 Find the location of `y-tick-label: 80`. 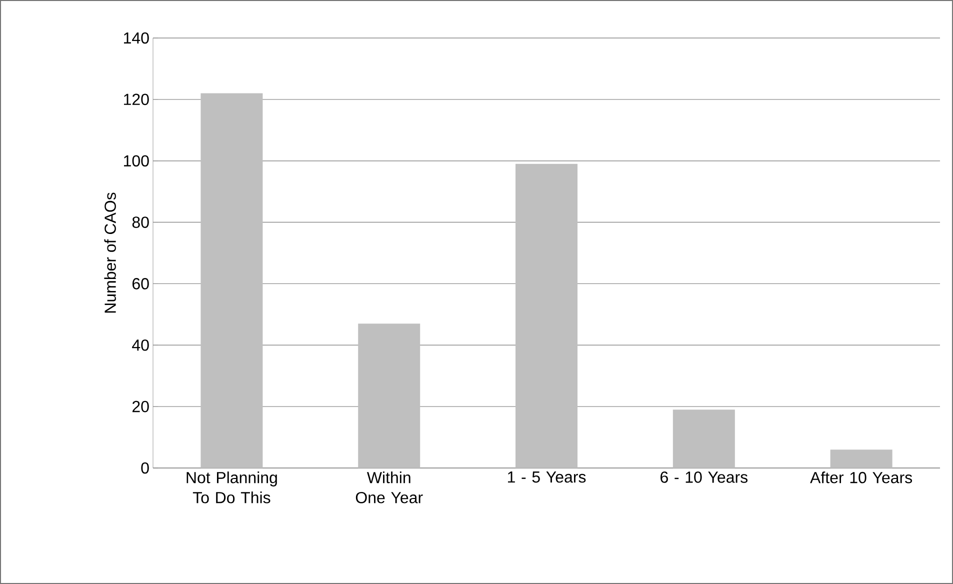

y-tick-label: 80 is located at coordinates (140, 222).